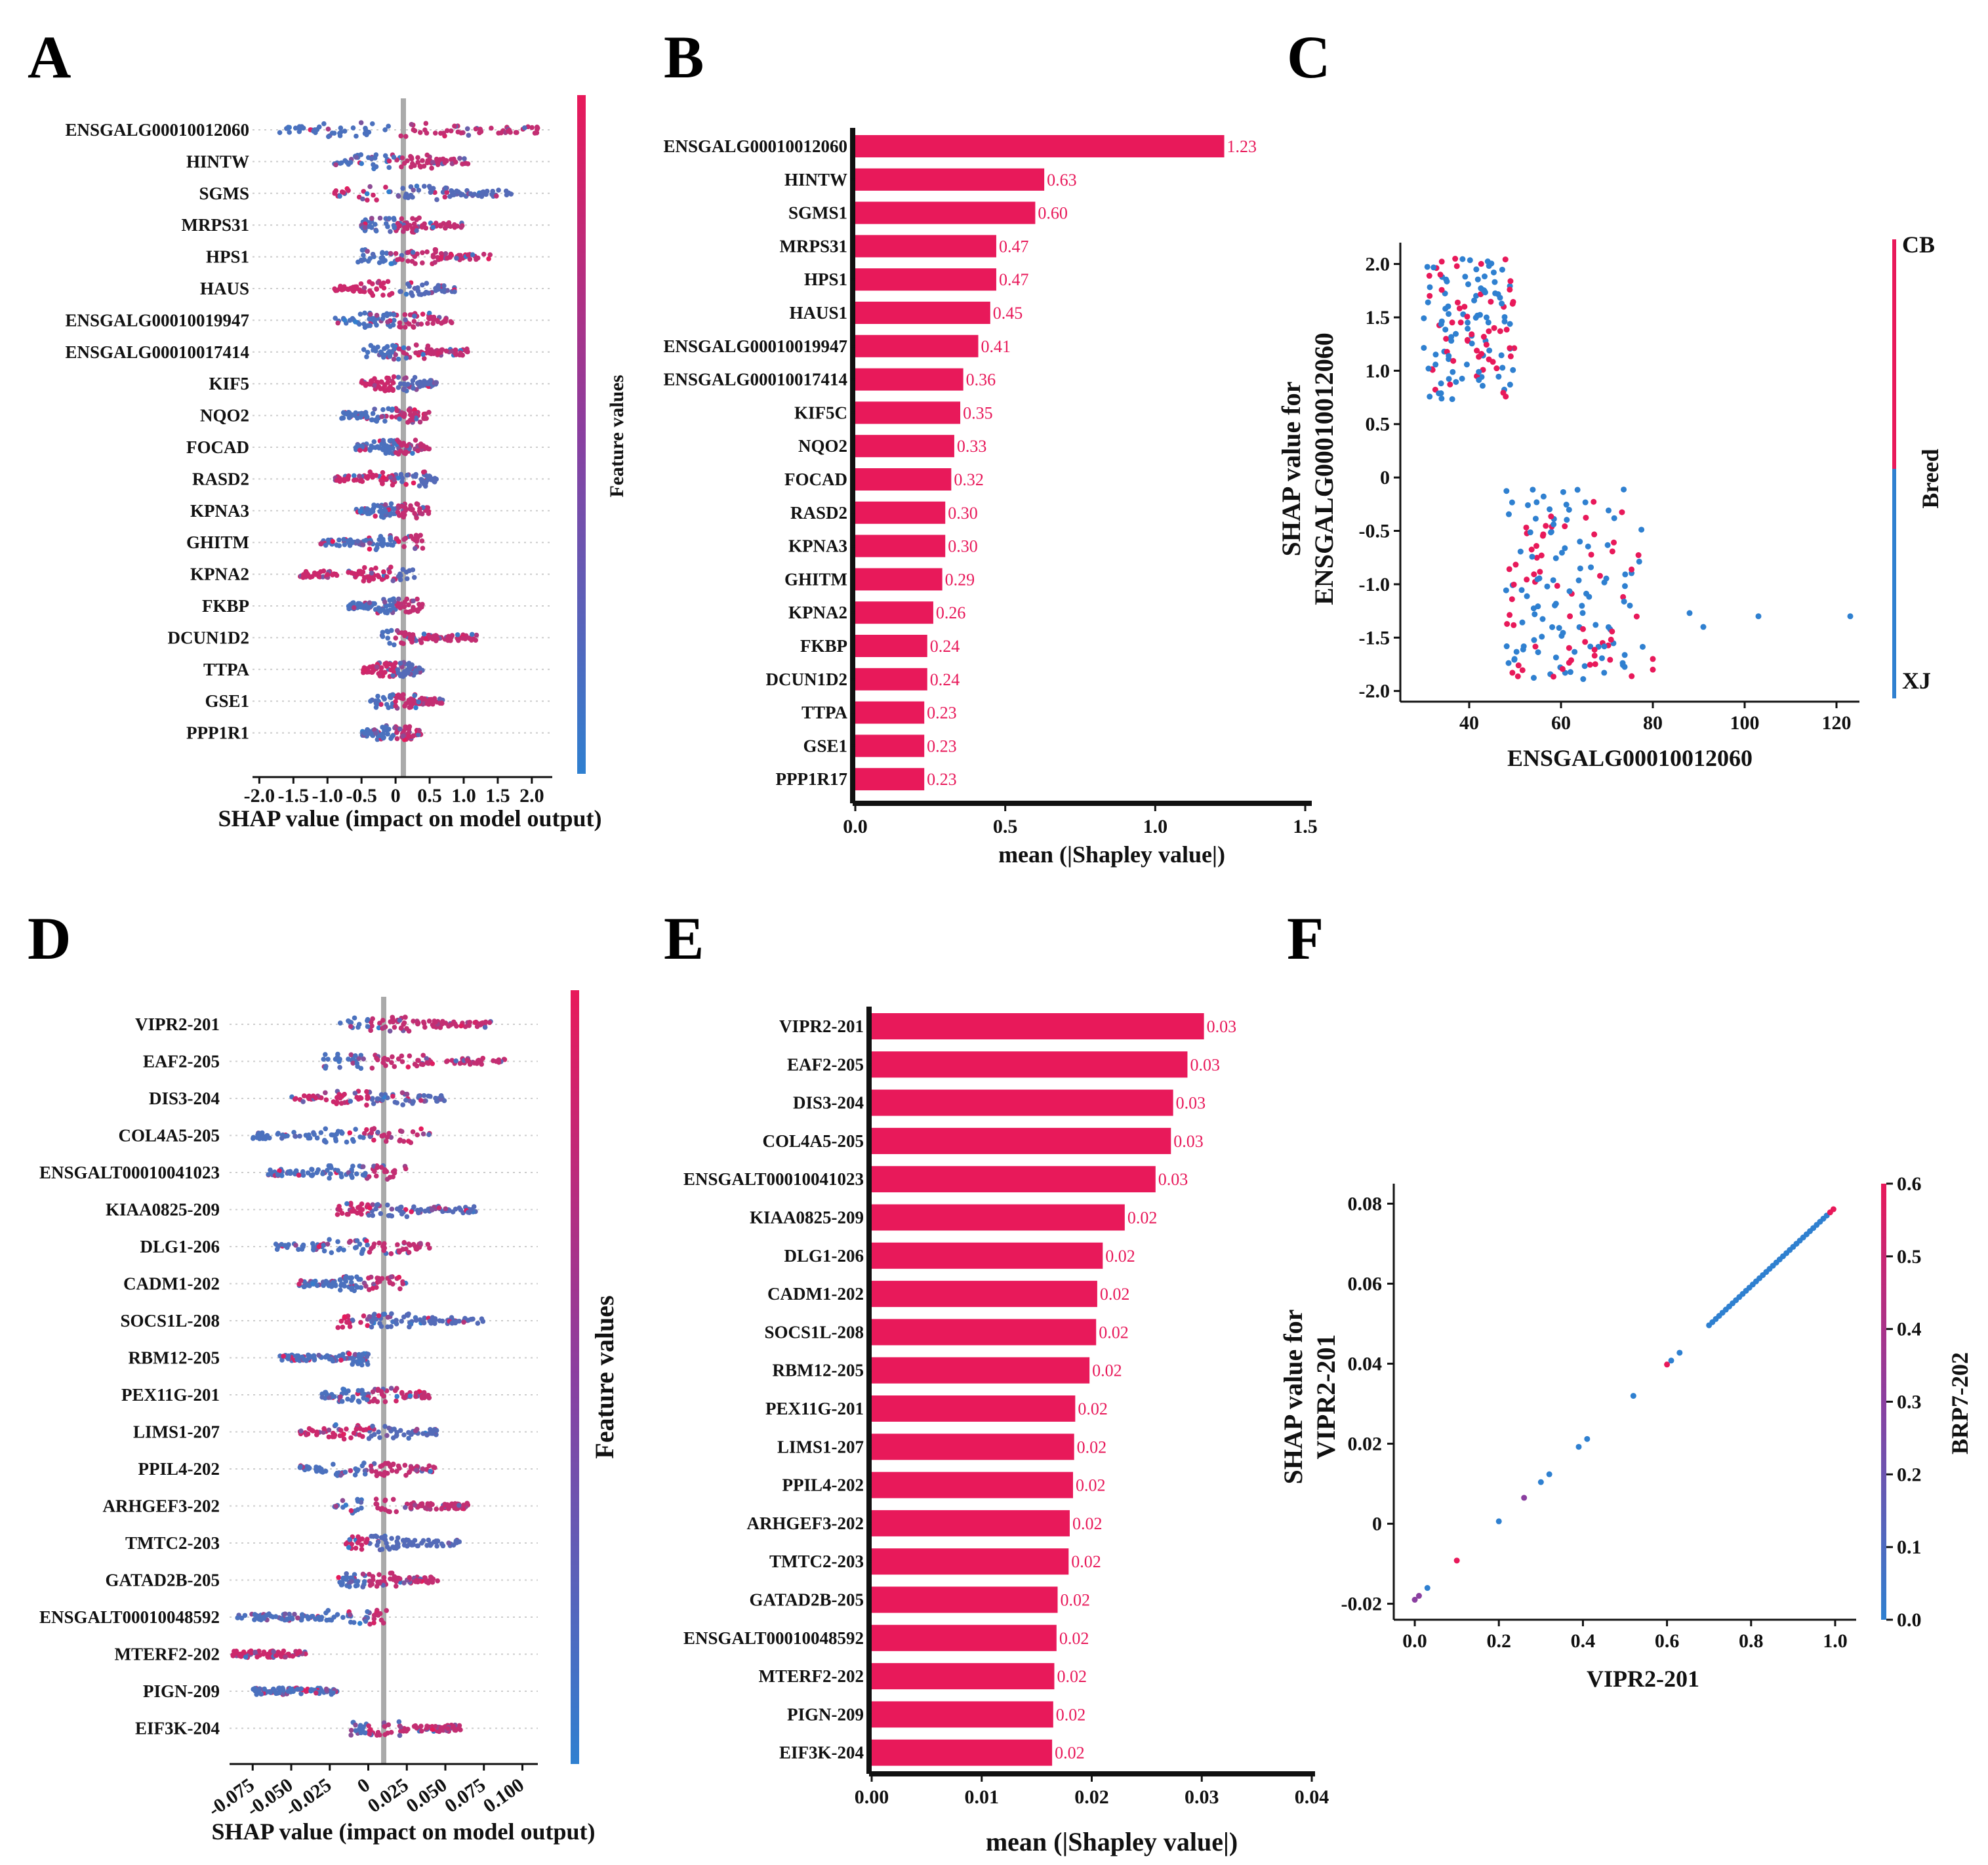  Describe the element at coordinates (1909, 1329) in the screenshot. I see `f-colorbar-tick-label: 0.4` at that location.